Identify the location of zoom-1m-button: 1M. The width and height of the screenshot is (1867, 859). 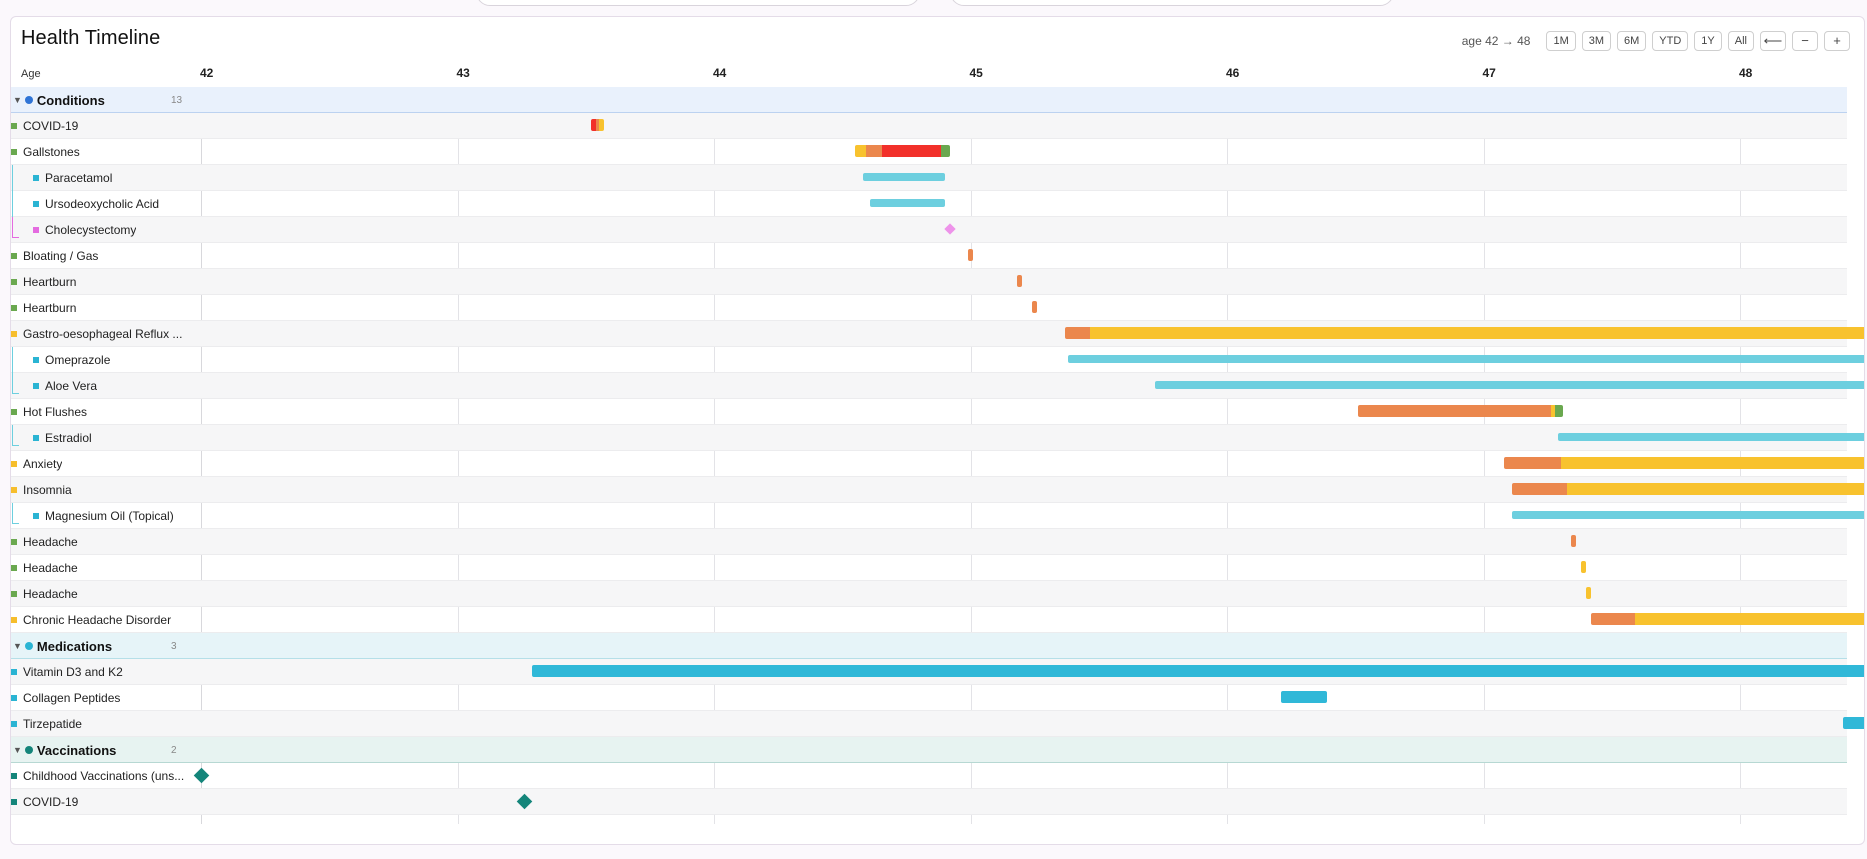
(1561, 41).